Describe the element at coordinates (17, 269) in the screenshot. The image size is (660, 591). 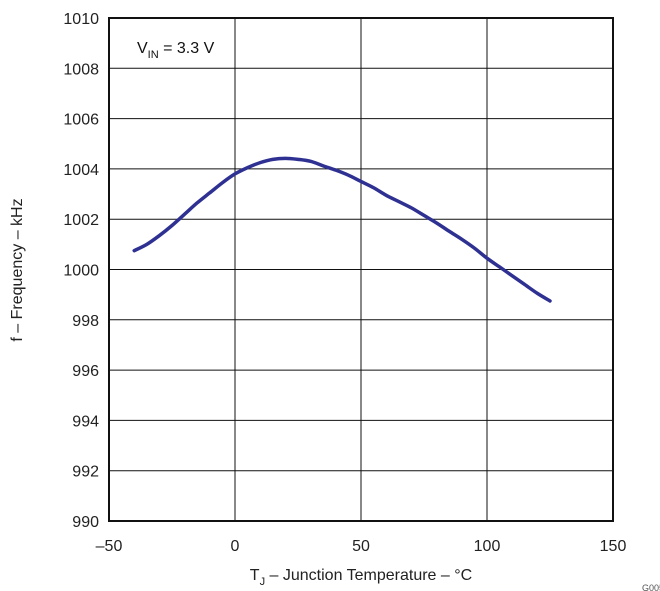
I see `y-axis-label: f – Frequency – kHz` at that location.